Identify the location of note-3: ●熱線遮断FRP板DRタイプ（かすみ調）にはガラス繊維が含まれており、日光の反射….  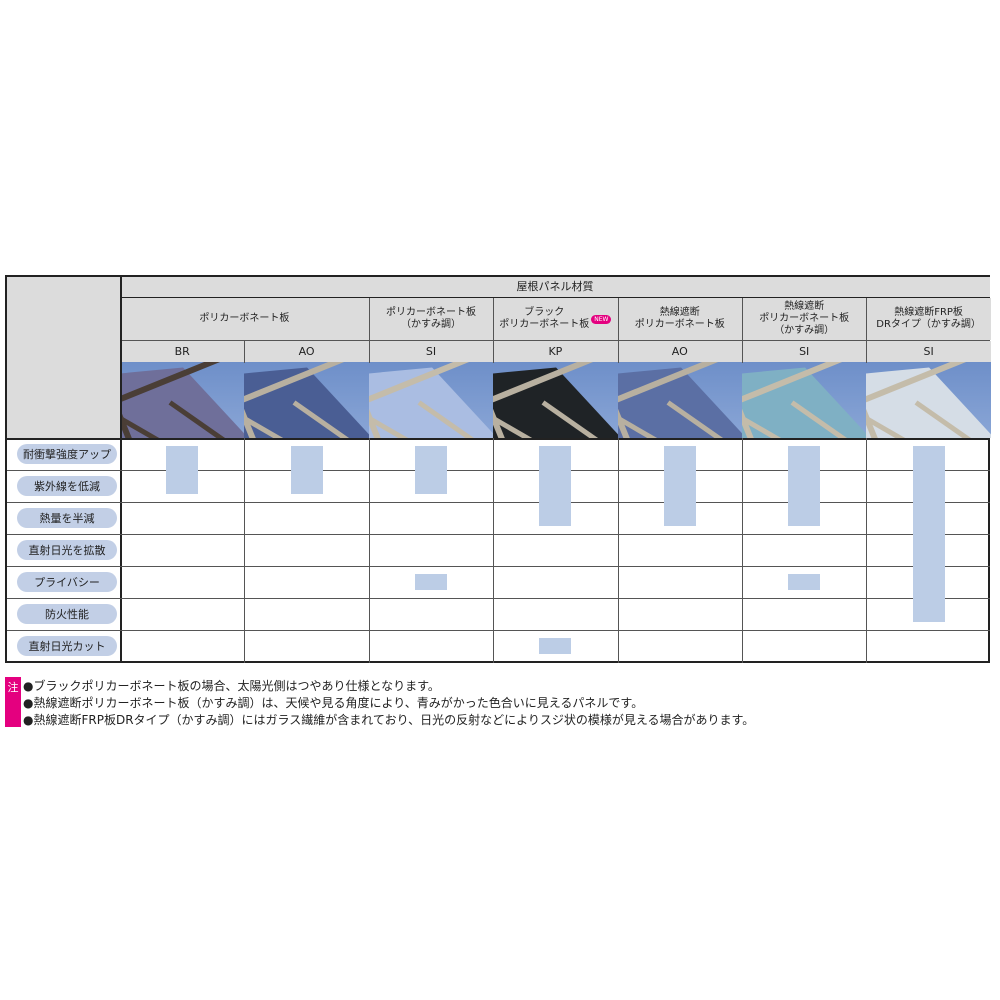
(389, 720).